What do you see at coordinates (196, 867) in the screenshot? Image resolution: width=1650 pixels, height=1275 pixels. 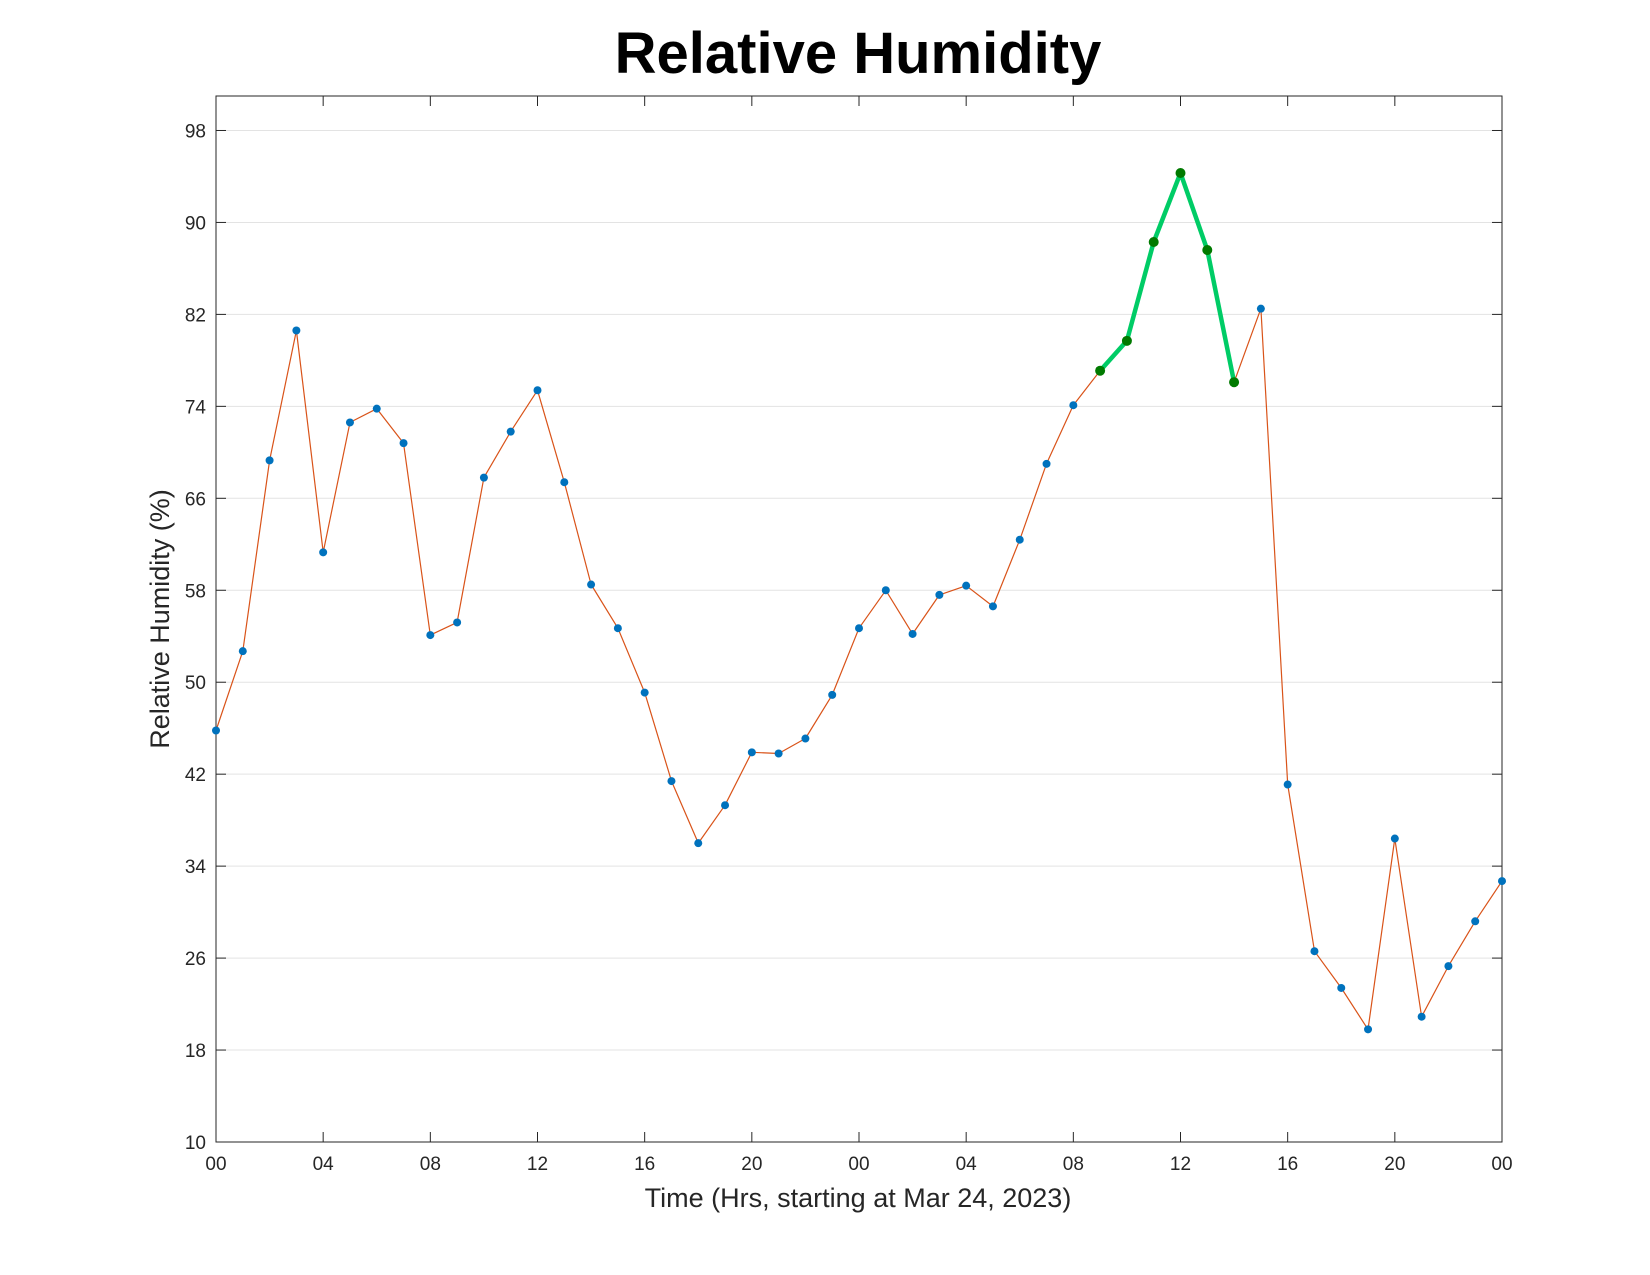 I see `y-tick-label: 34` at bounding box center [196, 867].